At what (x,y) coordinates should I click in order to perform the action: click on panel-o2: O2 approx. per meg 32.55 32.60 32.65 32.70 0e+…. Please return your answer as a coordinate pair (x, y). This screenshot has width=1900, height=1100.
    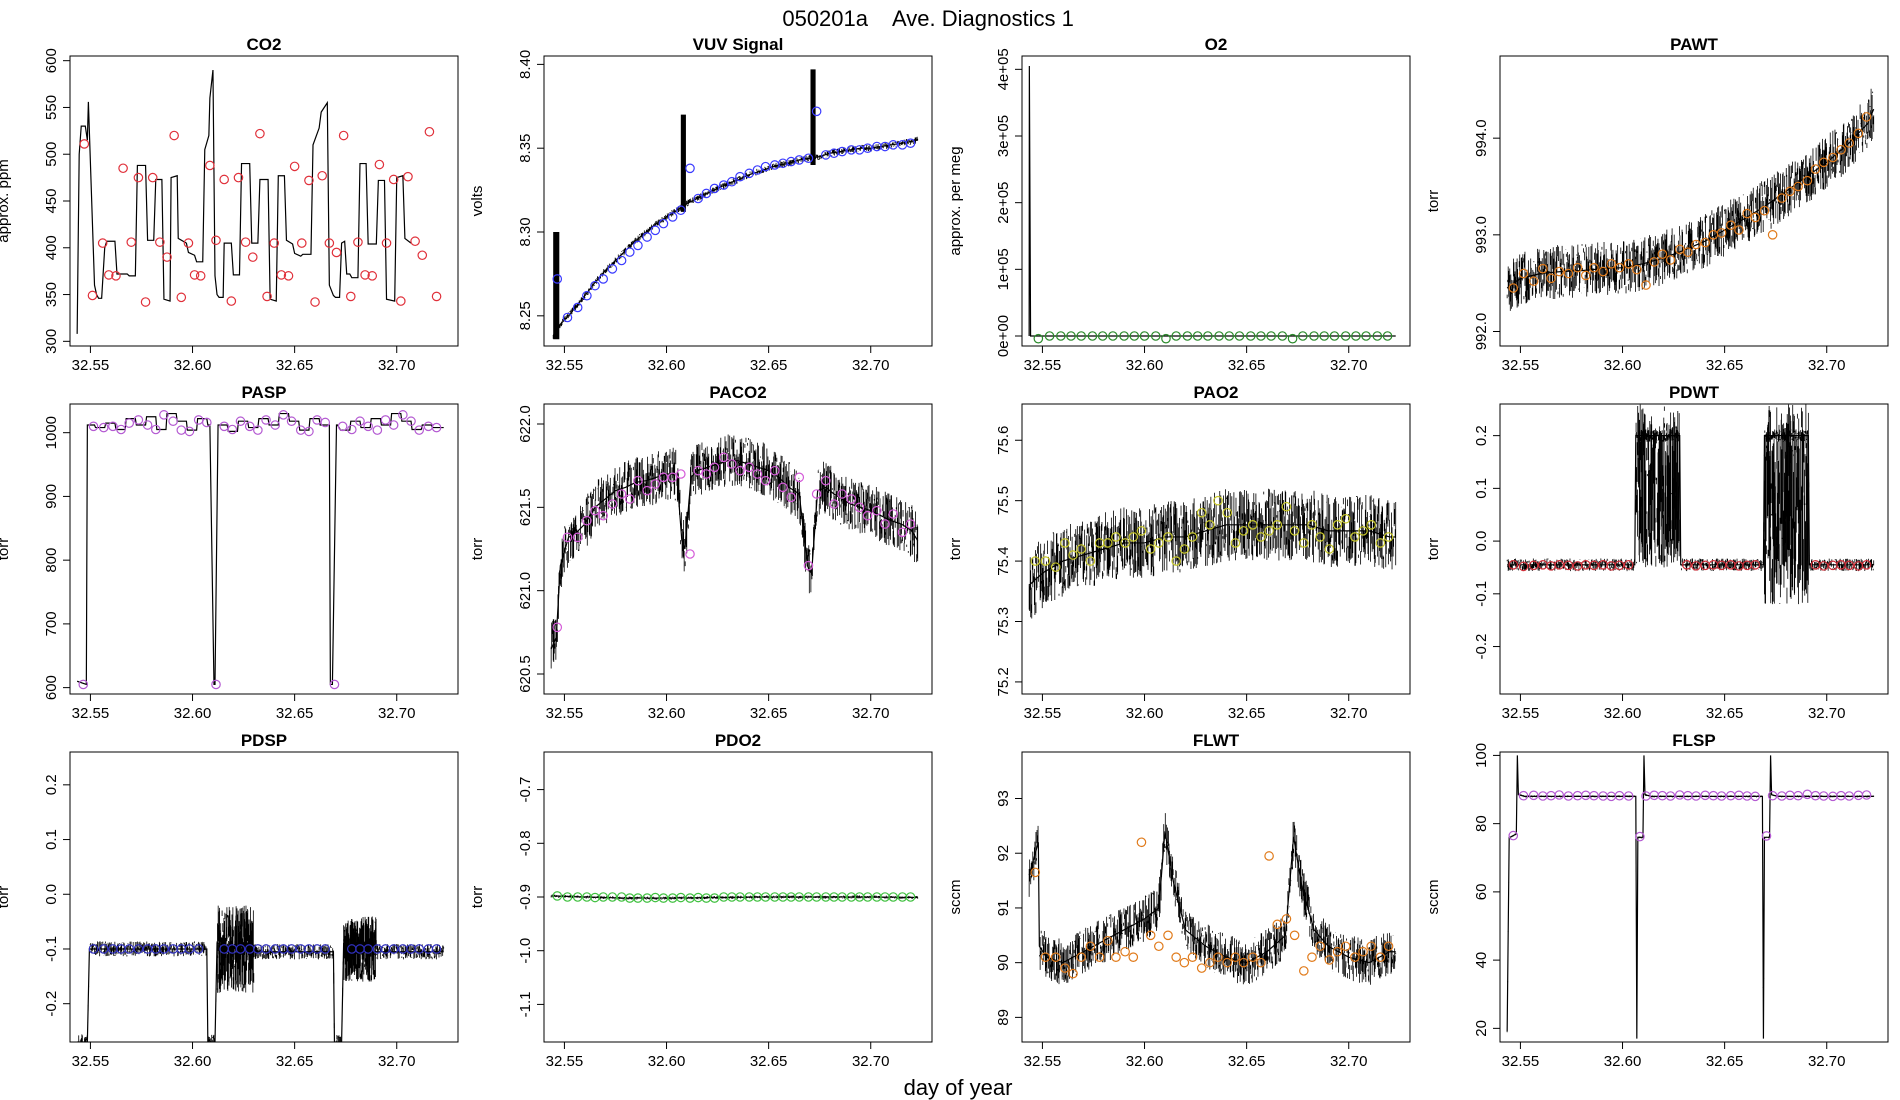
    Looking at the image, I should click on (1179, 204).